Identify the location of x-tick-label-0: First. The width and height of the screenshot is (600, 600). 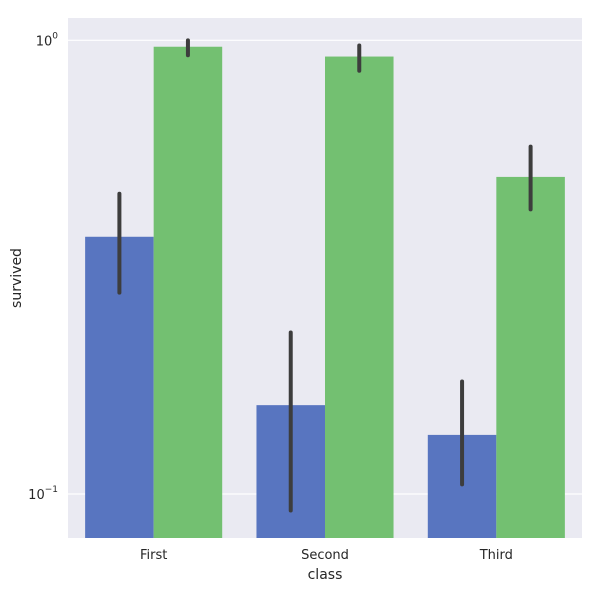
(153, 555).